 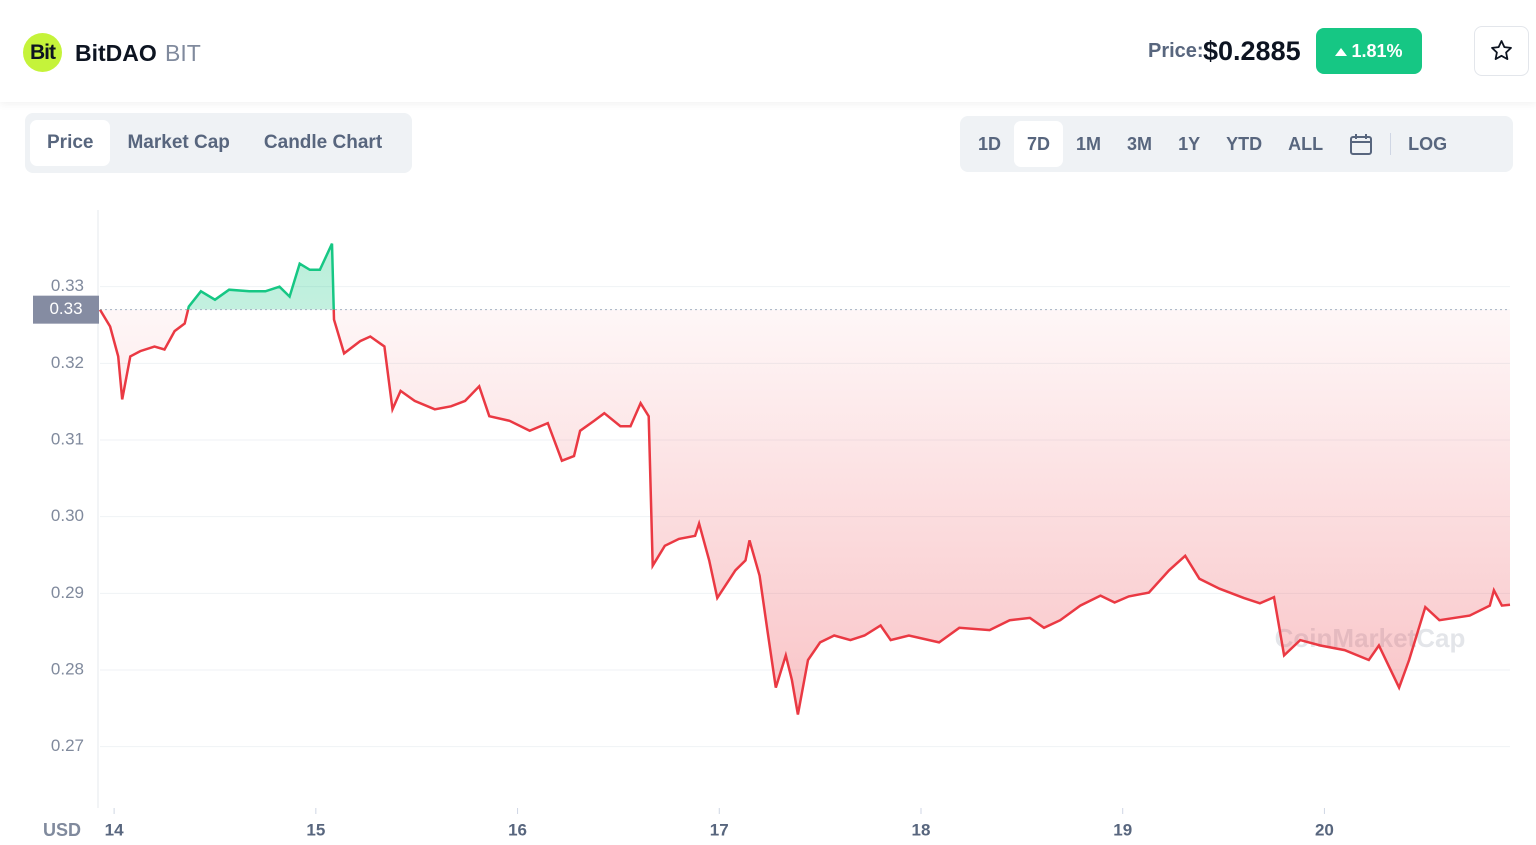 What do you see at coordinates (1391, 144) in the screenshot?
I see `separator` at bounding box center [1391, 144].